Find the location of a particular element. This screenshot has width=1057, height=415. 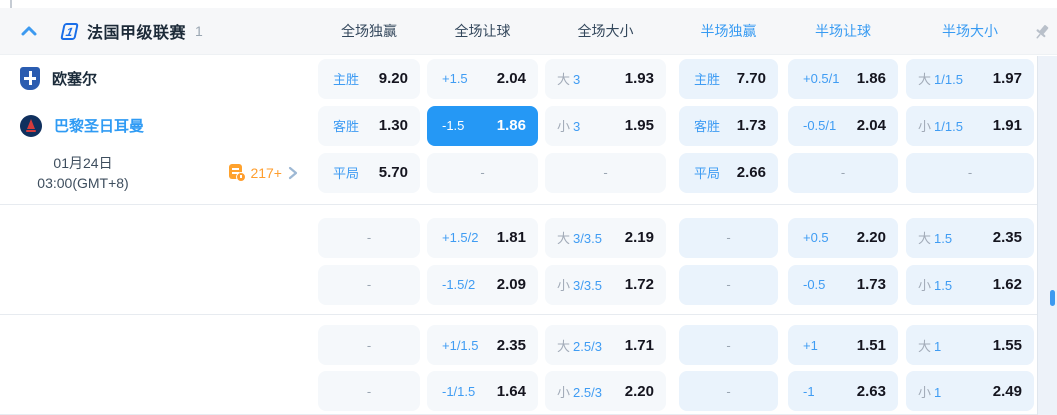

line-label: 3 is located at coordinates (577, 79).